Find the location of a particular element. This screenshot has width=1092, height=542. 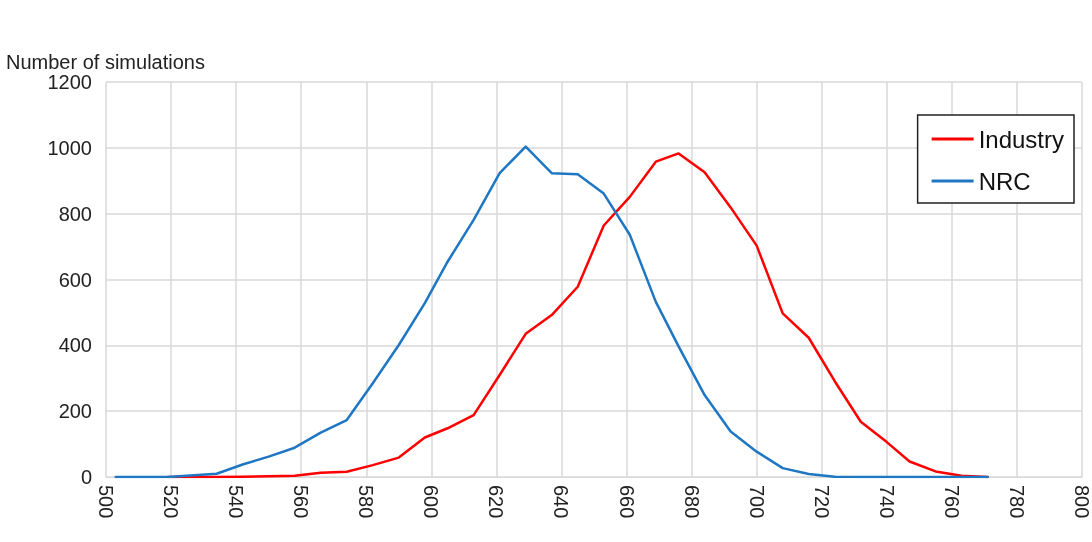

y-axis-title: Number of simulations is located at coordinates (105, 62).